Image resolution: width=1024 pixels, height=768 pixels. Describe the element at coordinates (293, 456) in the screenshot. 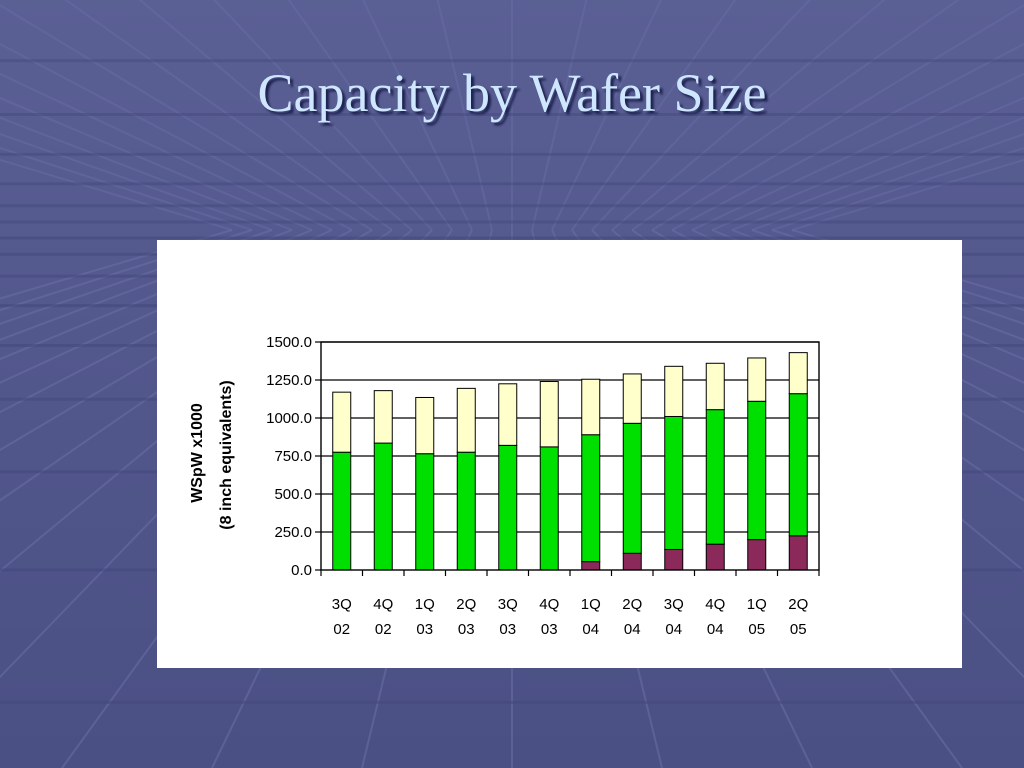

I see `y-tick-label: 750.0` at that location.